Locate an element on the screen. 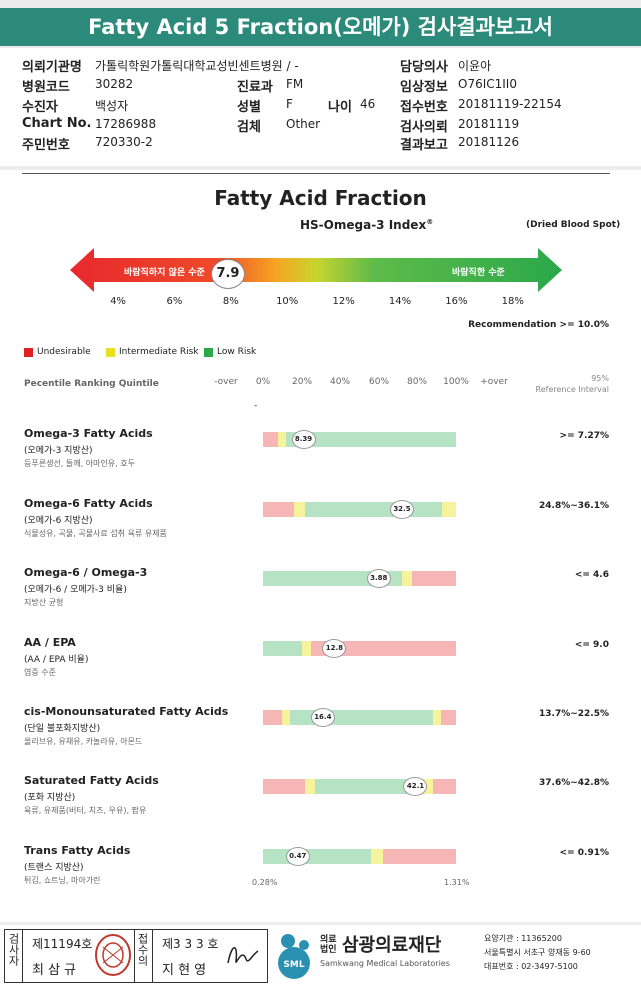  legend-label: Intermediate Risk is located at coordinates (159, 352).